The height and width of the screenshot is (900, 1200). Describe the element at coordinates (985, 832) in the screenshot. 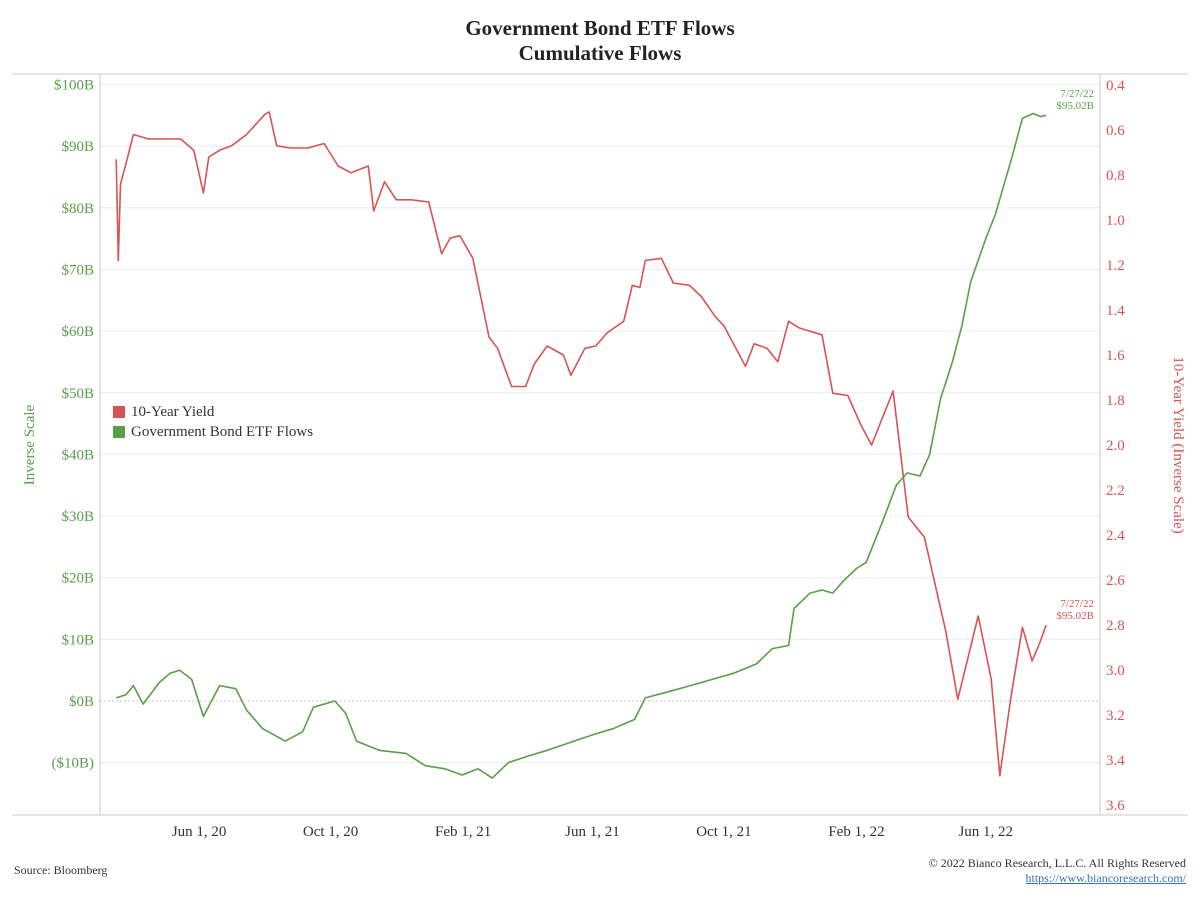

I see `x-tick-label: Jun 1, 22` at that location.